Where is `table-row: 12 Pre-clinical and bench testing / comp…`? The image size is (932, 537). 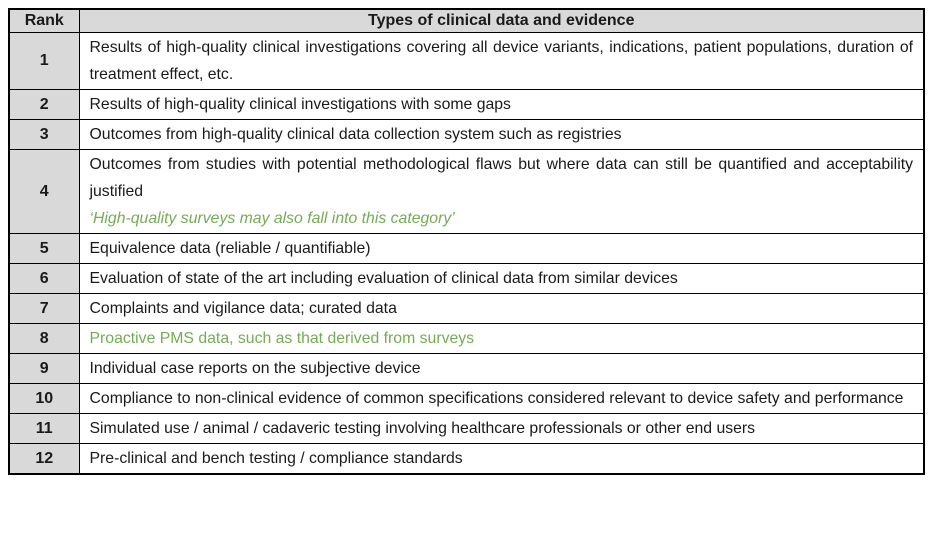 table-row: 12 Pre-clinical and bench testing / comp… is located at coordinates (466, 459).